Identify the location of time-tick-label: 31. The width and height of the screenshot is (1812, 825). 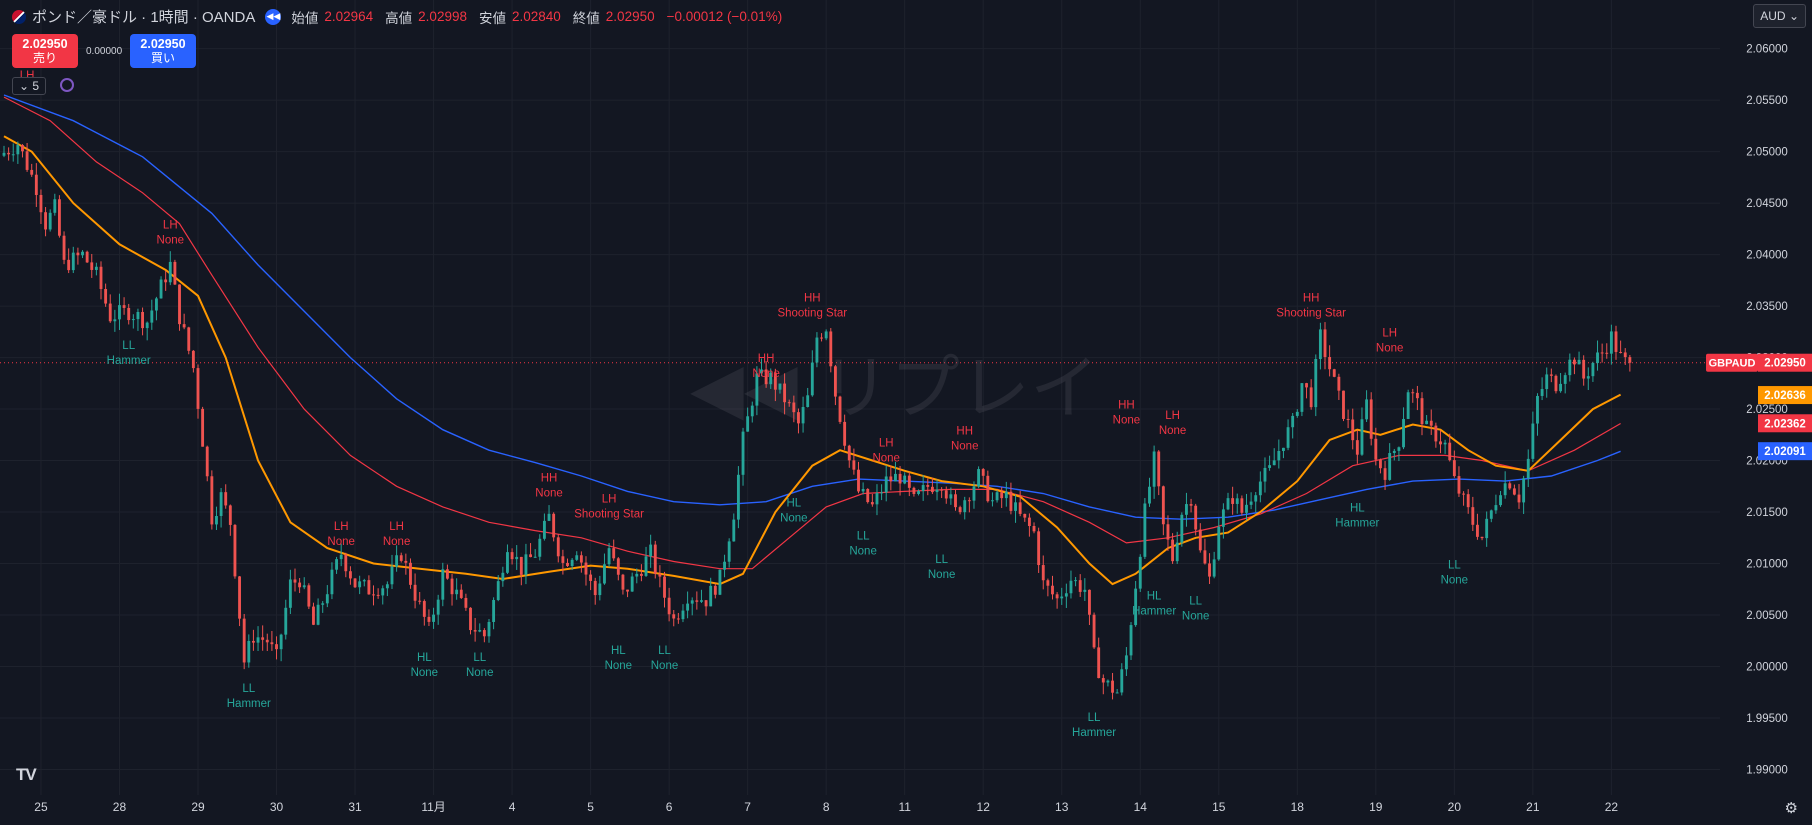
(355, 807).